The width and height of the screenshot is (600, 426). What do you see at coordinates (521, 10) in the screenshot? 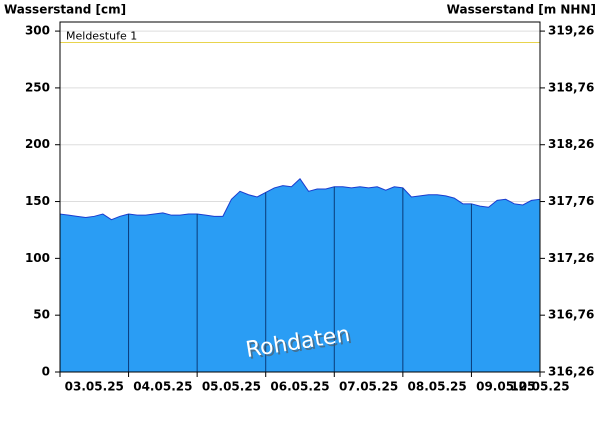
I see `y2-axis-title: Wasserstand [m NHN]` at bounding box center [521, 10].